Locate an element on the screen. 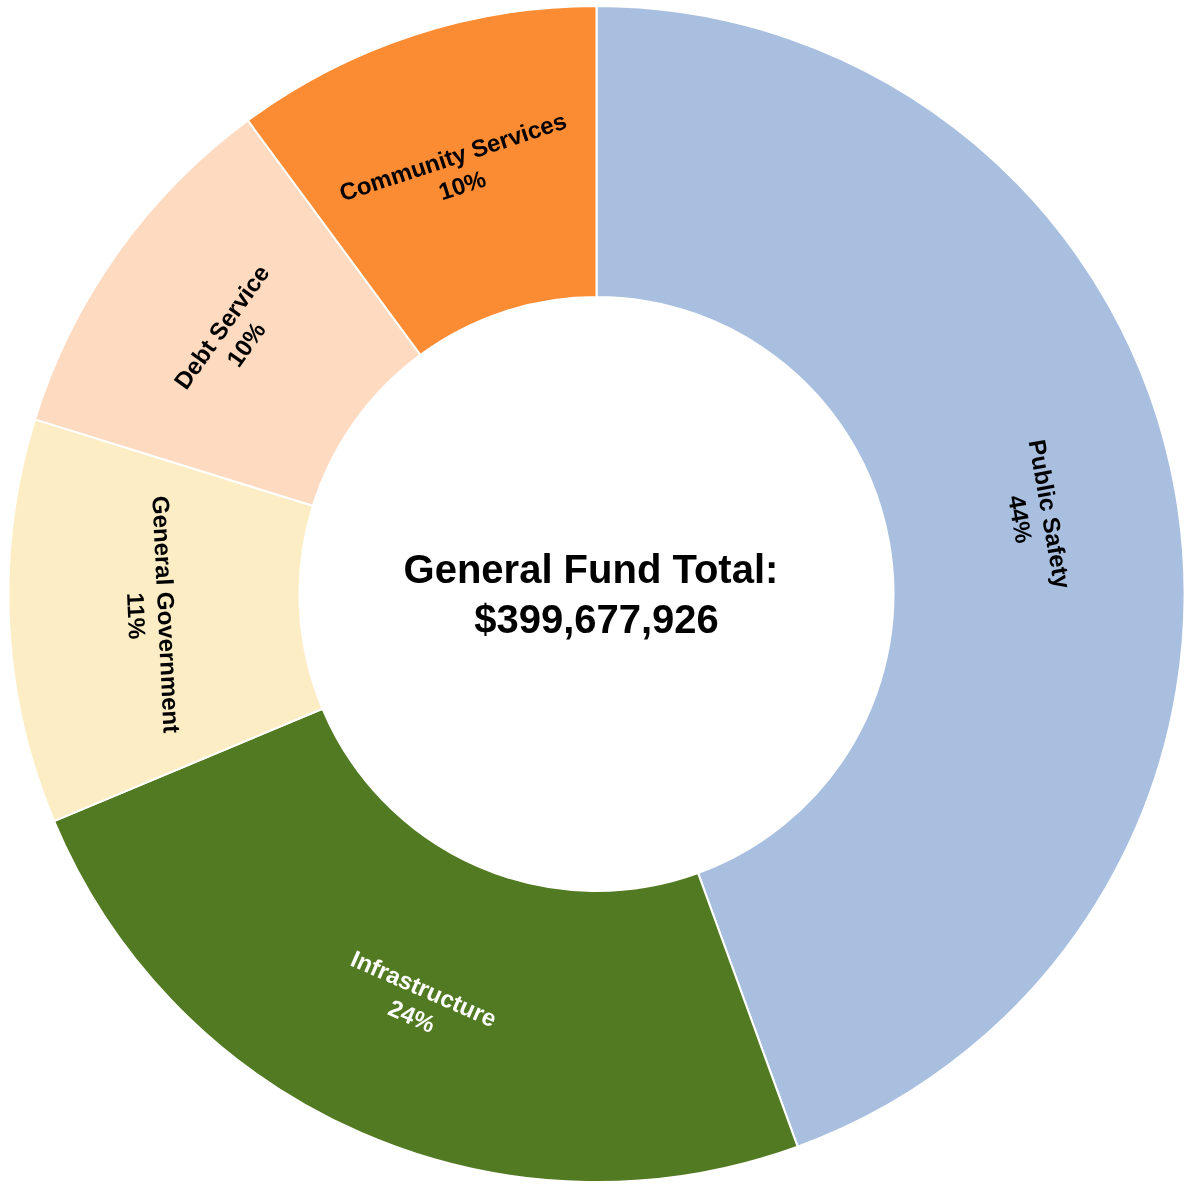 Image resolution: width=1193 pixels, height=1188 pixels. text: General Fund Total: $399,677,926 is located at coordinates (596, 594).